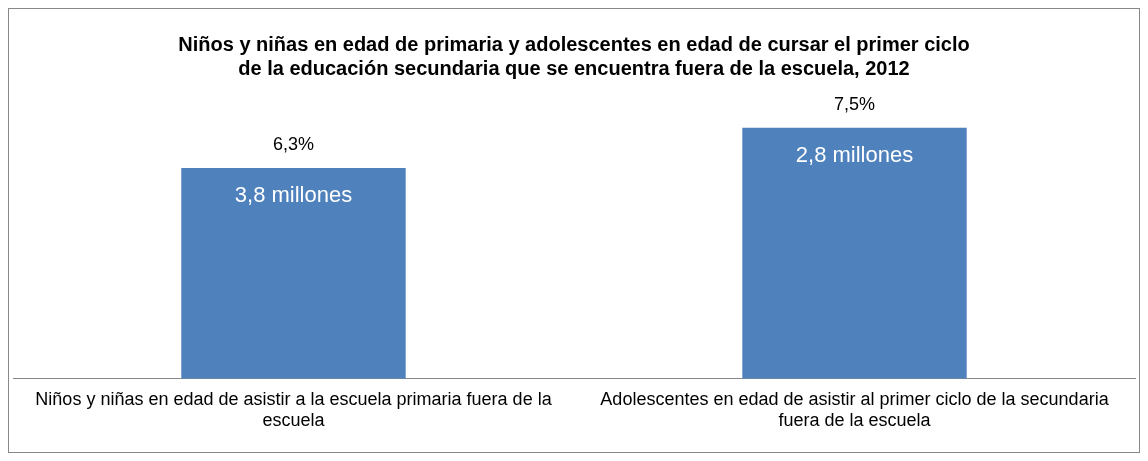  What do you see at coordinates (854, 154) in the screenshot?
I see `annotation: 2,8 millones` at bounding box center [854, 154].